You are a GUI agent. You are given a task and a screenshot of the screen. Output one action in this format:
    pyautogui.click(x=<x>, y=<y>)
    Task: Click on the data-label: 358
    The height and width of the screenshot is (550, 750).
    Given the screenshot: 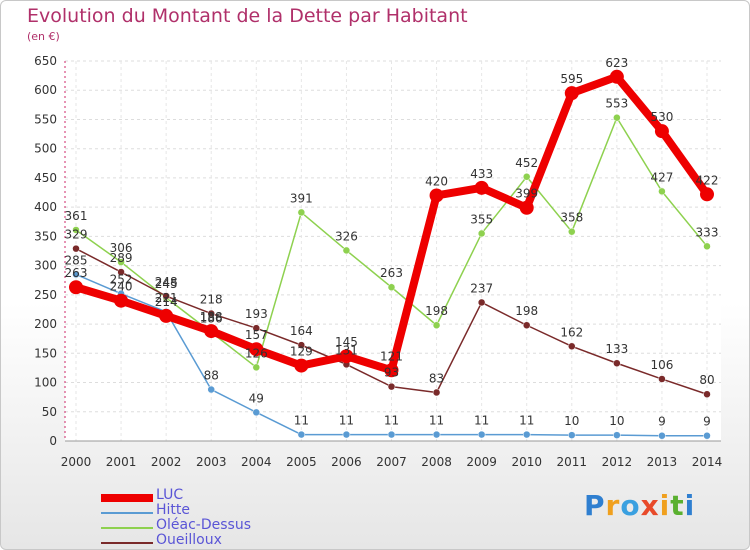 What is the action you would take?
    pyautogui.click(x=571, y=218)
    